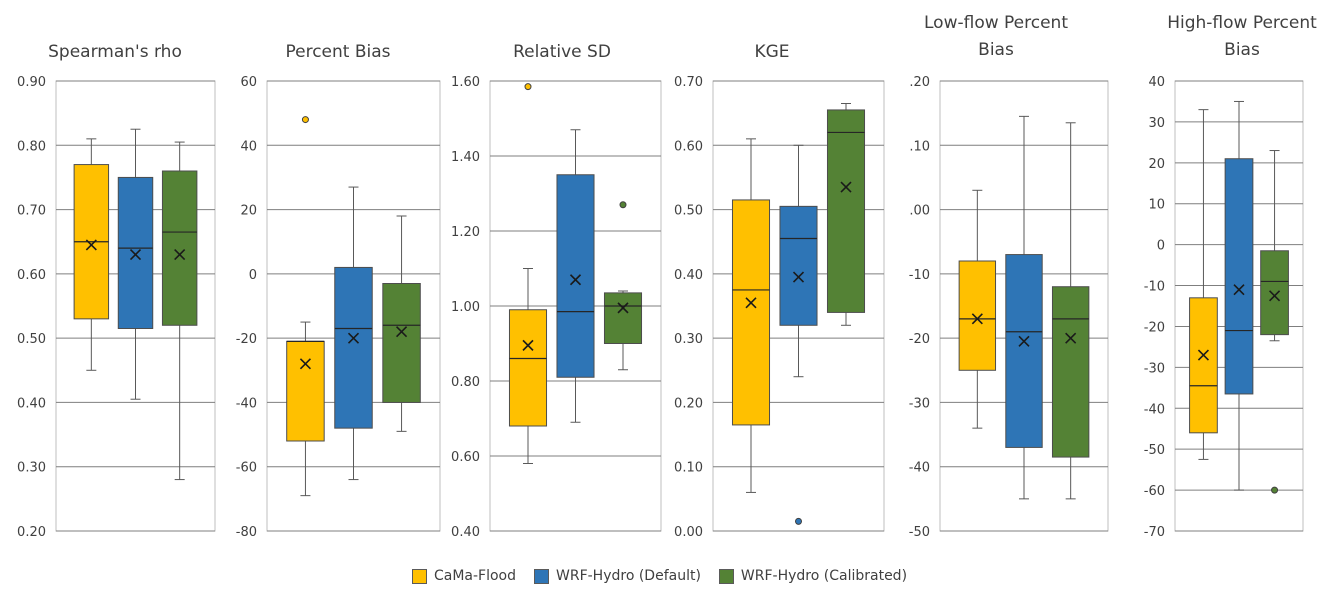  Describe the element at coordinates (248, 82) in the screenshot. I see `y-tick-label: 60` at that location.